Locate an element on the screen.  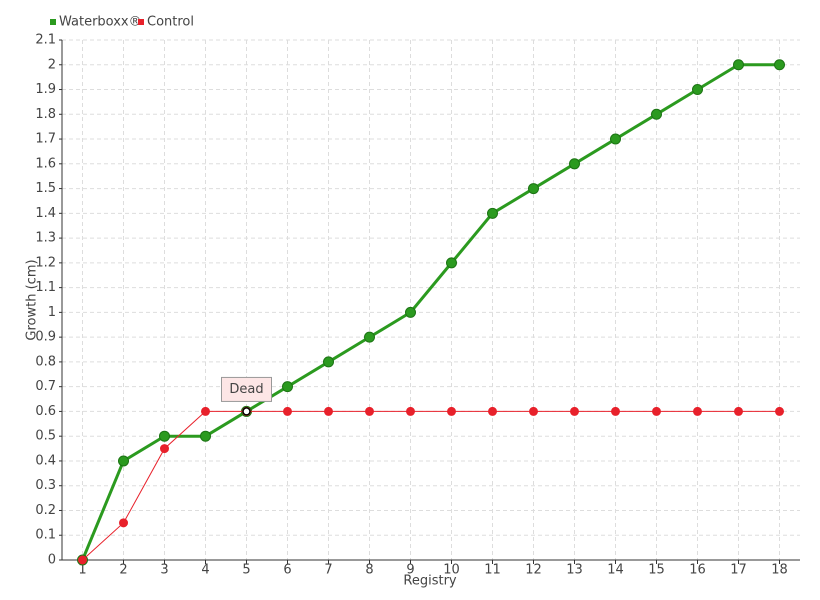
y-tick-label: 2.1 is located at coordinates (45, 40).